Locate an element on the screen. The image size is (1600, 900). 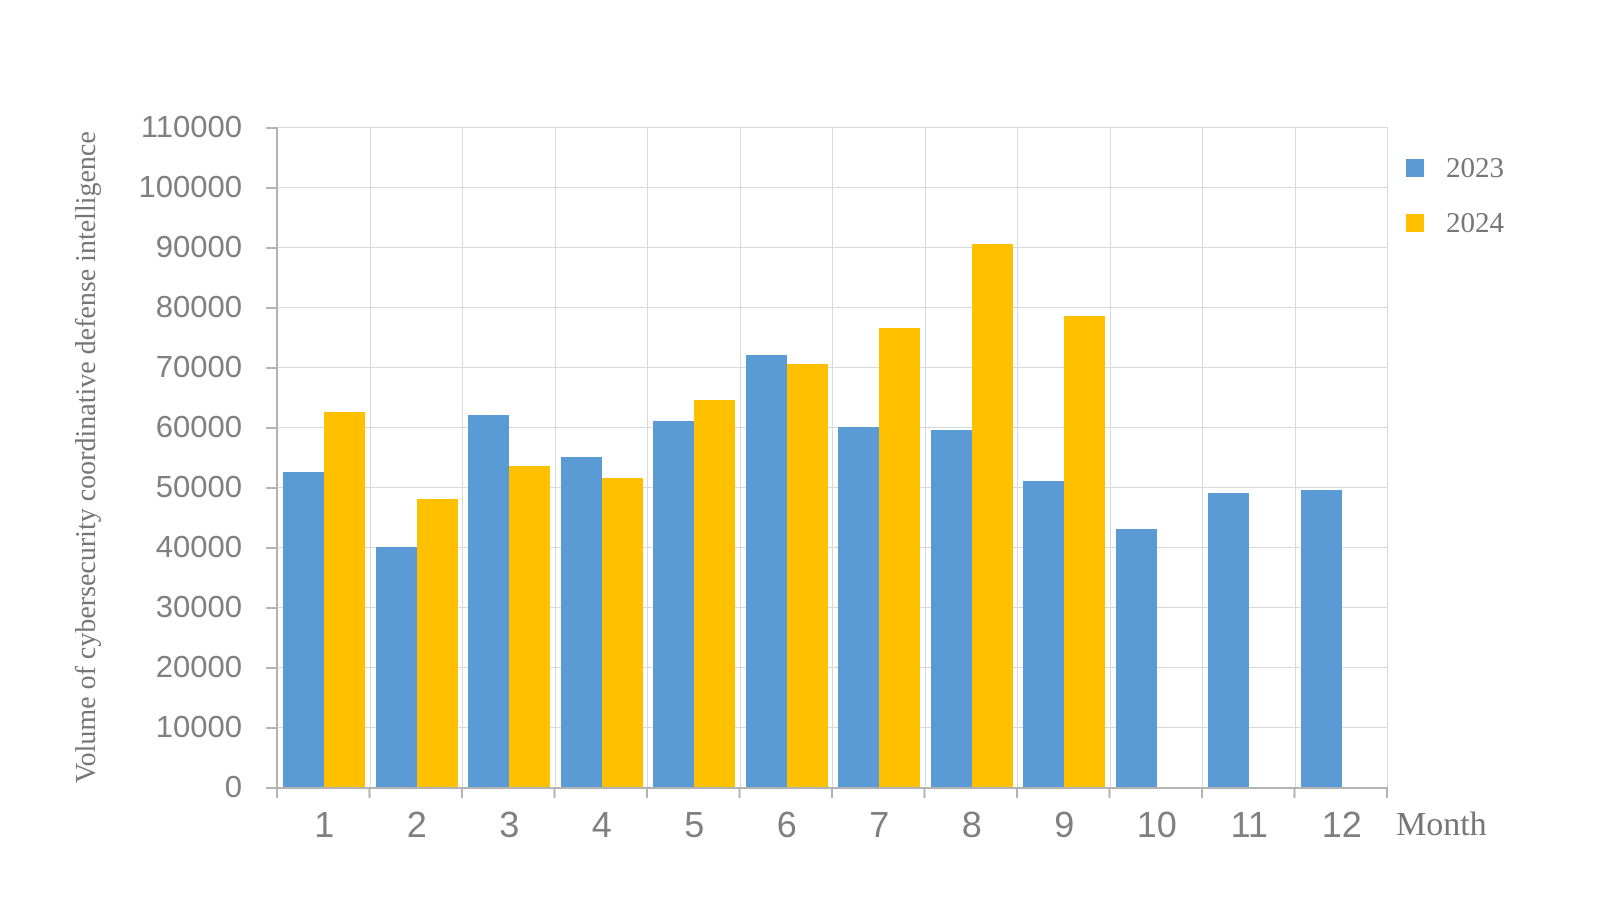
x-tick-label-1: 1 is located at coordinates (324, 824).